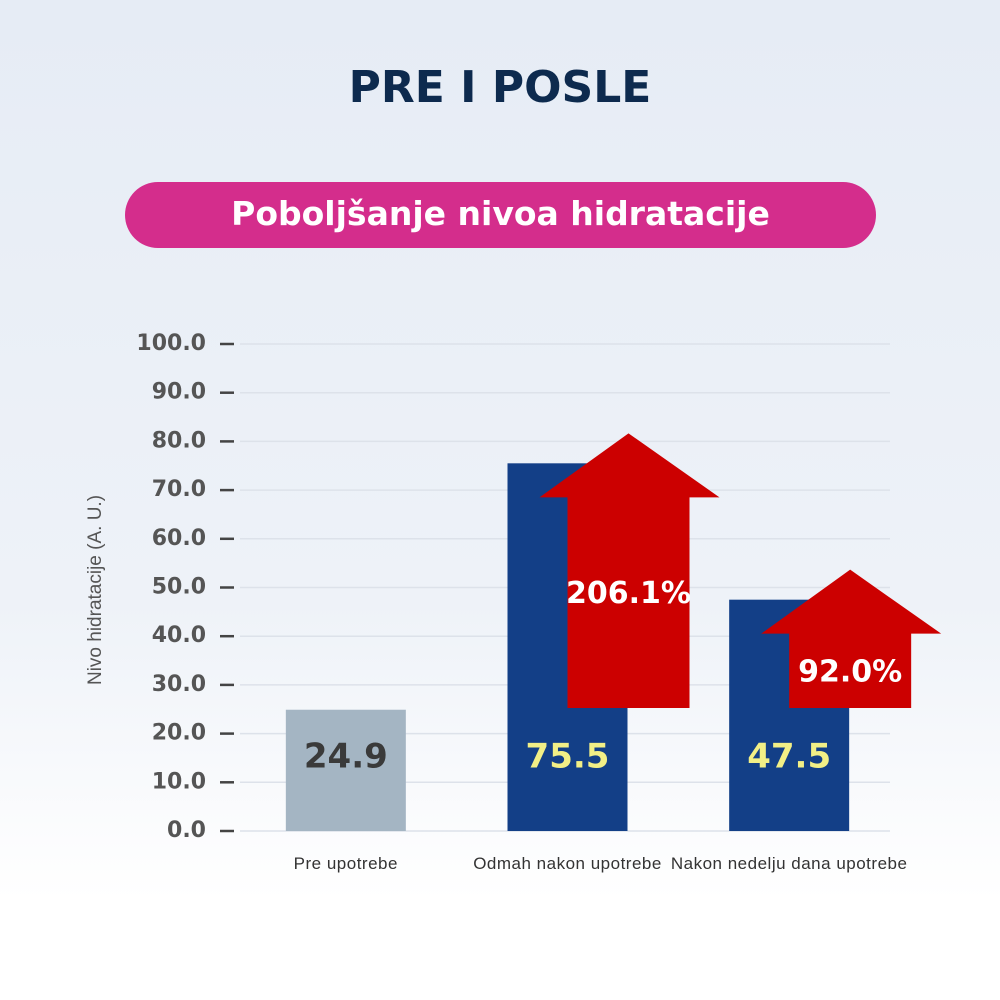  What do you see at coordinates (850, 671) in the screenshot?
I see `annotation: 92.0%` at bounding box center [850, 671].